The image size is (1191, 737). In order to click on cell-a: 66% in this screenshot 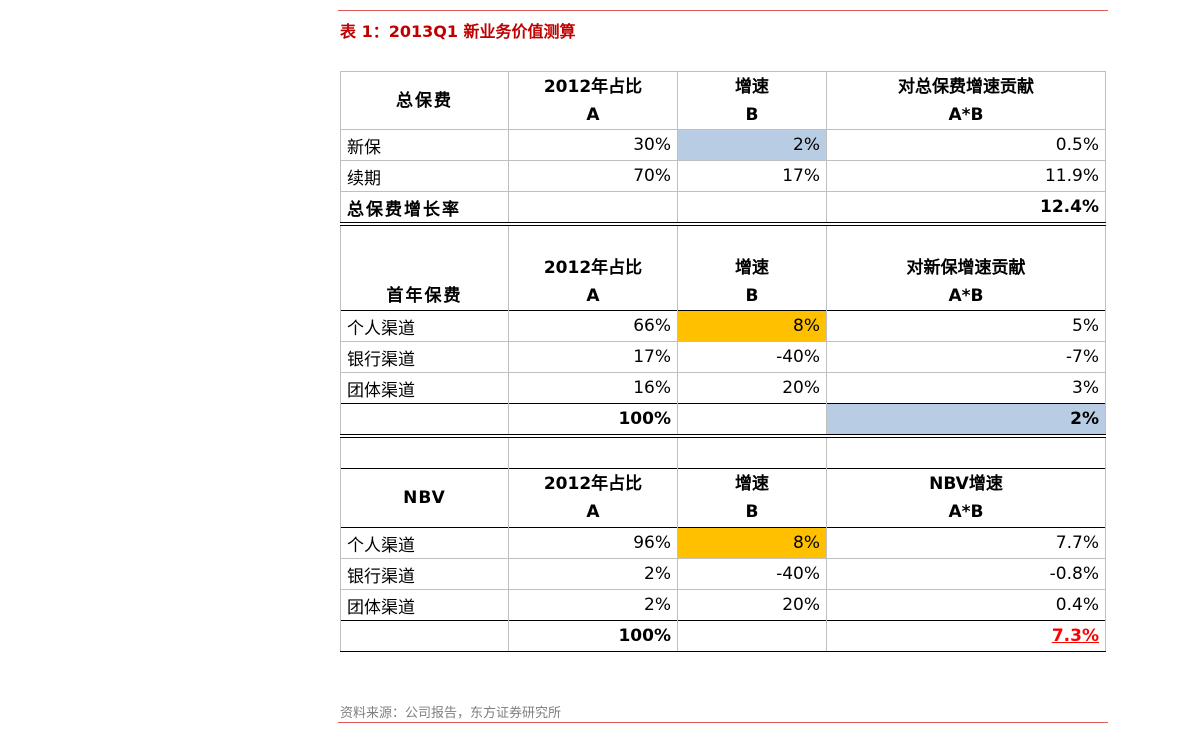, I will do `click(593, 326)`.